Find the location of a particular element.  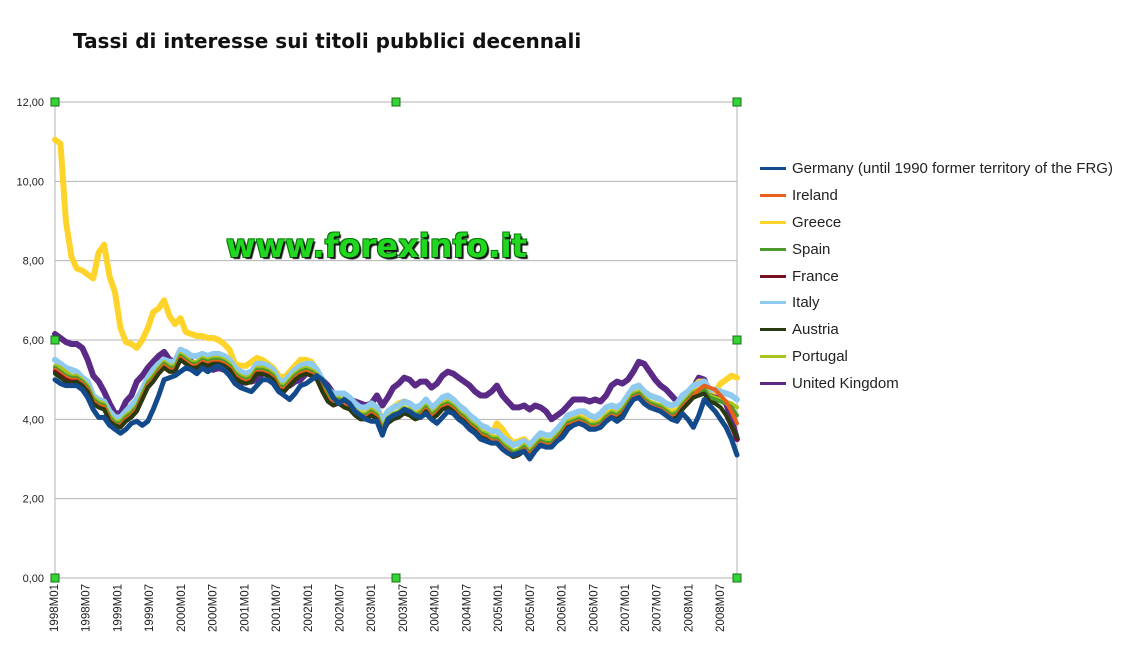

x-tick-label: 2004M07 is located at coordinates (467, 608).